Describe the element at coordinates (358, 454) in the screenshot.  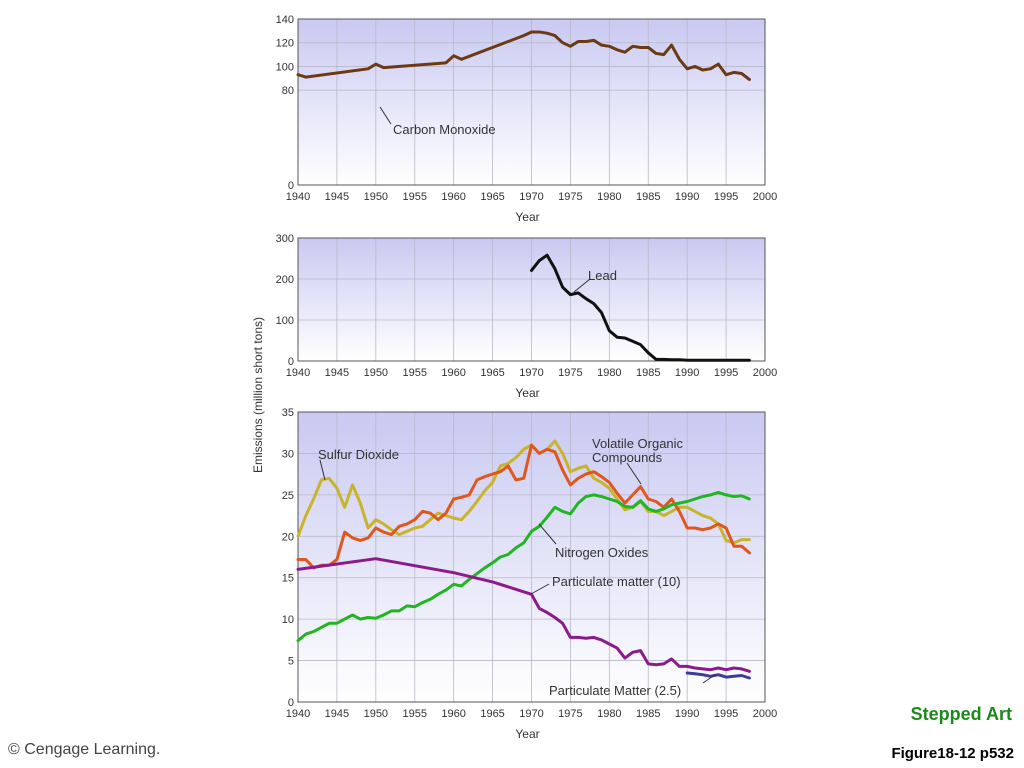
I see `sulfur-dioxide-label: Sulfur Dioxide` at that location.